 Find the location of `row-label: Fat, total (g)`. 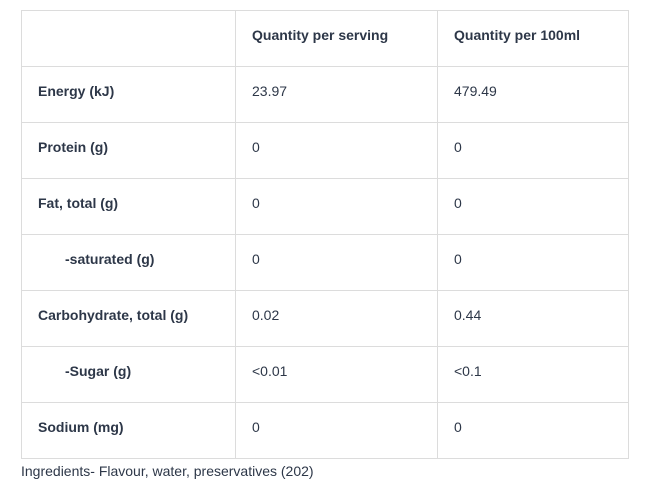

row-label: Fat, total (g) is located at coordinates (128, 206).